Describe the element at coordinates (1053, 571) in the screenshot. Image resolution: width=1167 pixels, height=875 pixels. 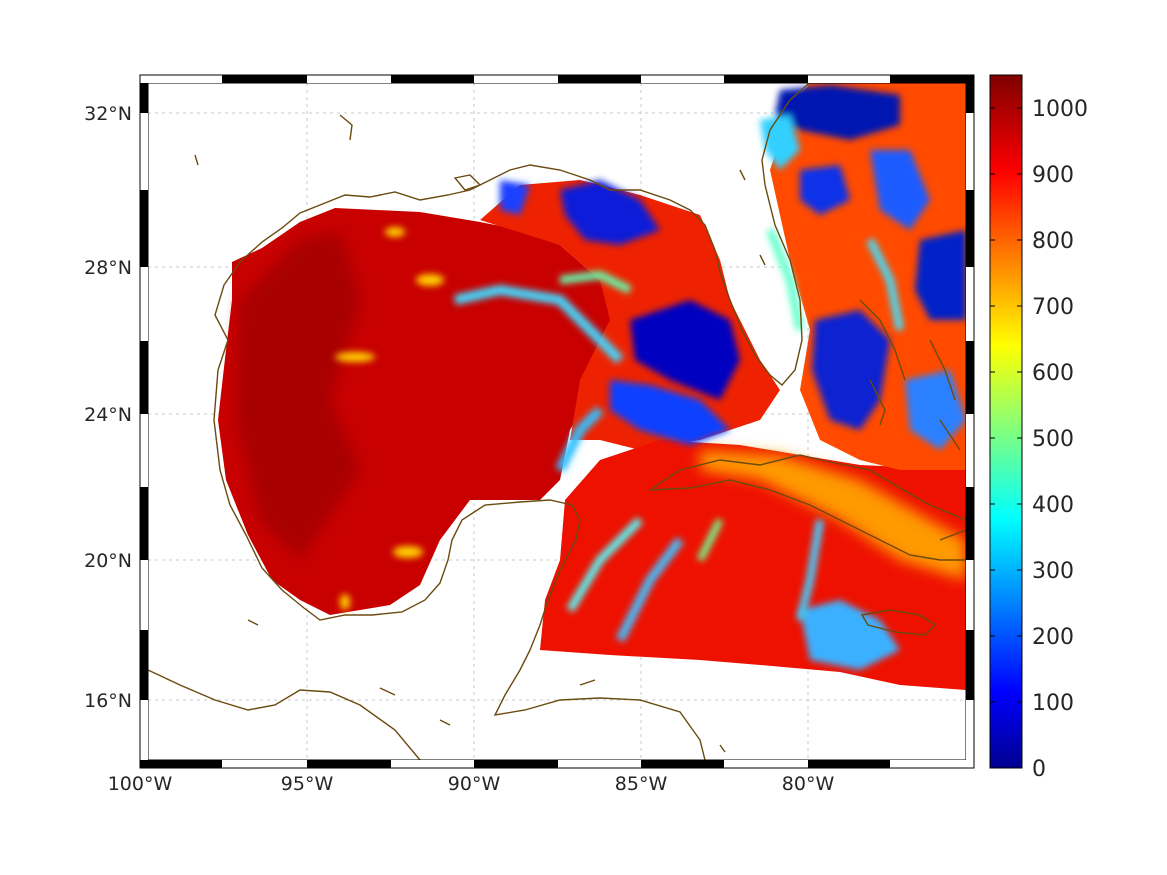
I see `colorbar-tick-label: 300` at that location.